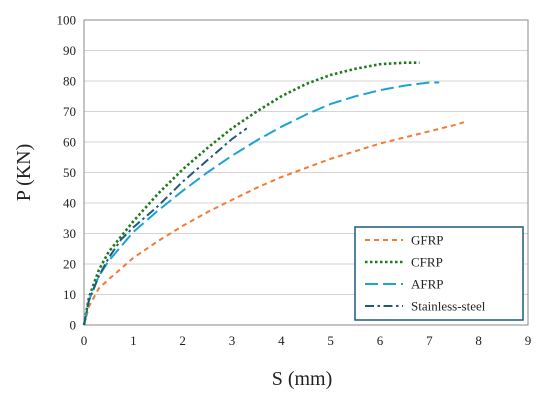  I want to click on legend: GFRP CFRP AFRP Stainless-steel, so click(439, 273).